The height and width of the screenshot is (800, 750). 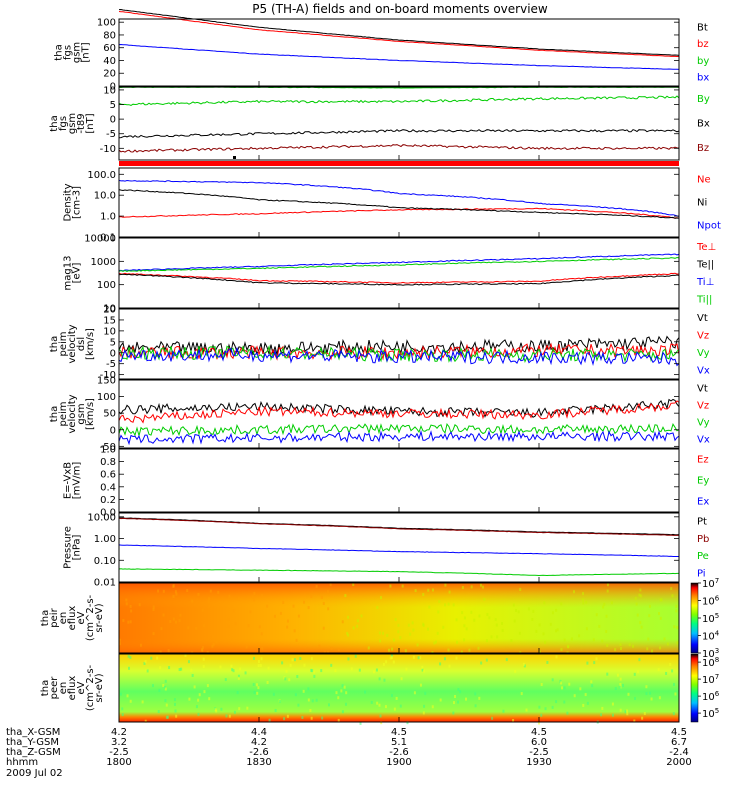 What do you see at coordinates (703, 44) in the screenshot?
I see `legend-item: bz` at bounding box center [703, 44].